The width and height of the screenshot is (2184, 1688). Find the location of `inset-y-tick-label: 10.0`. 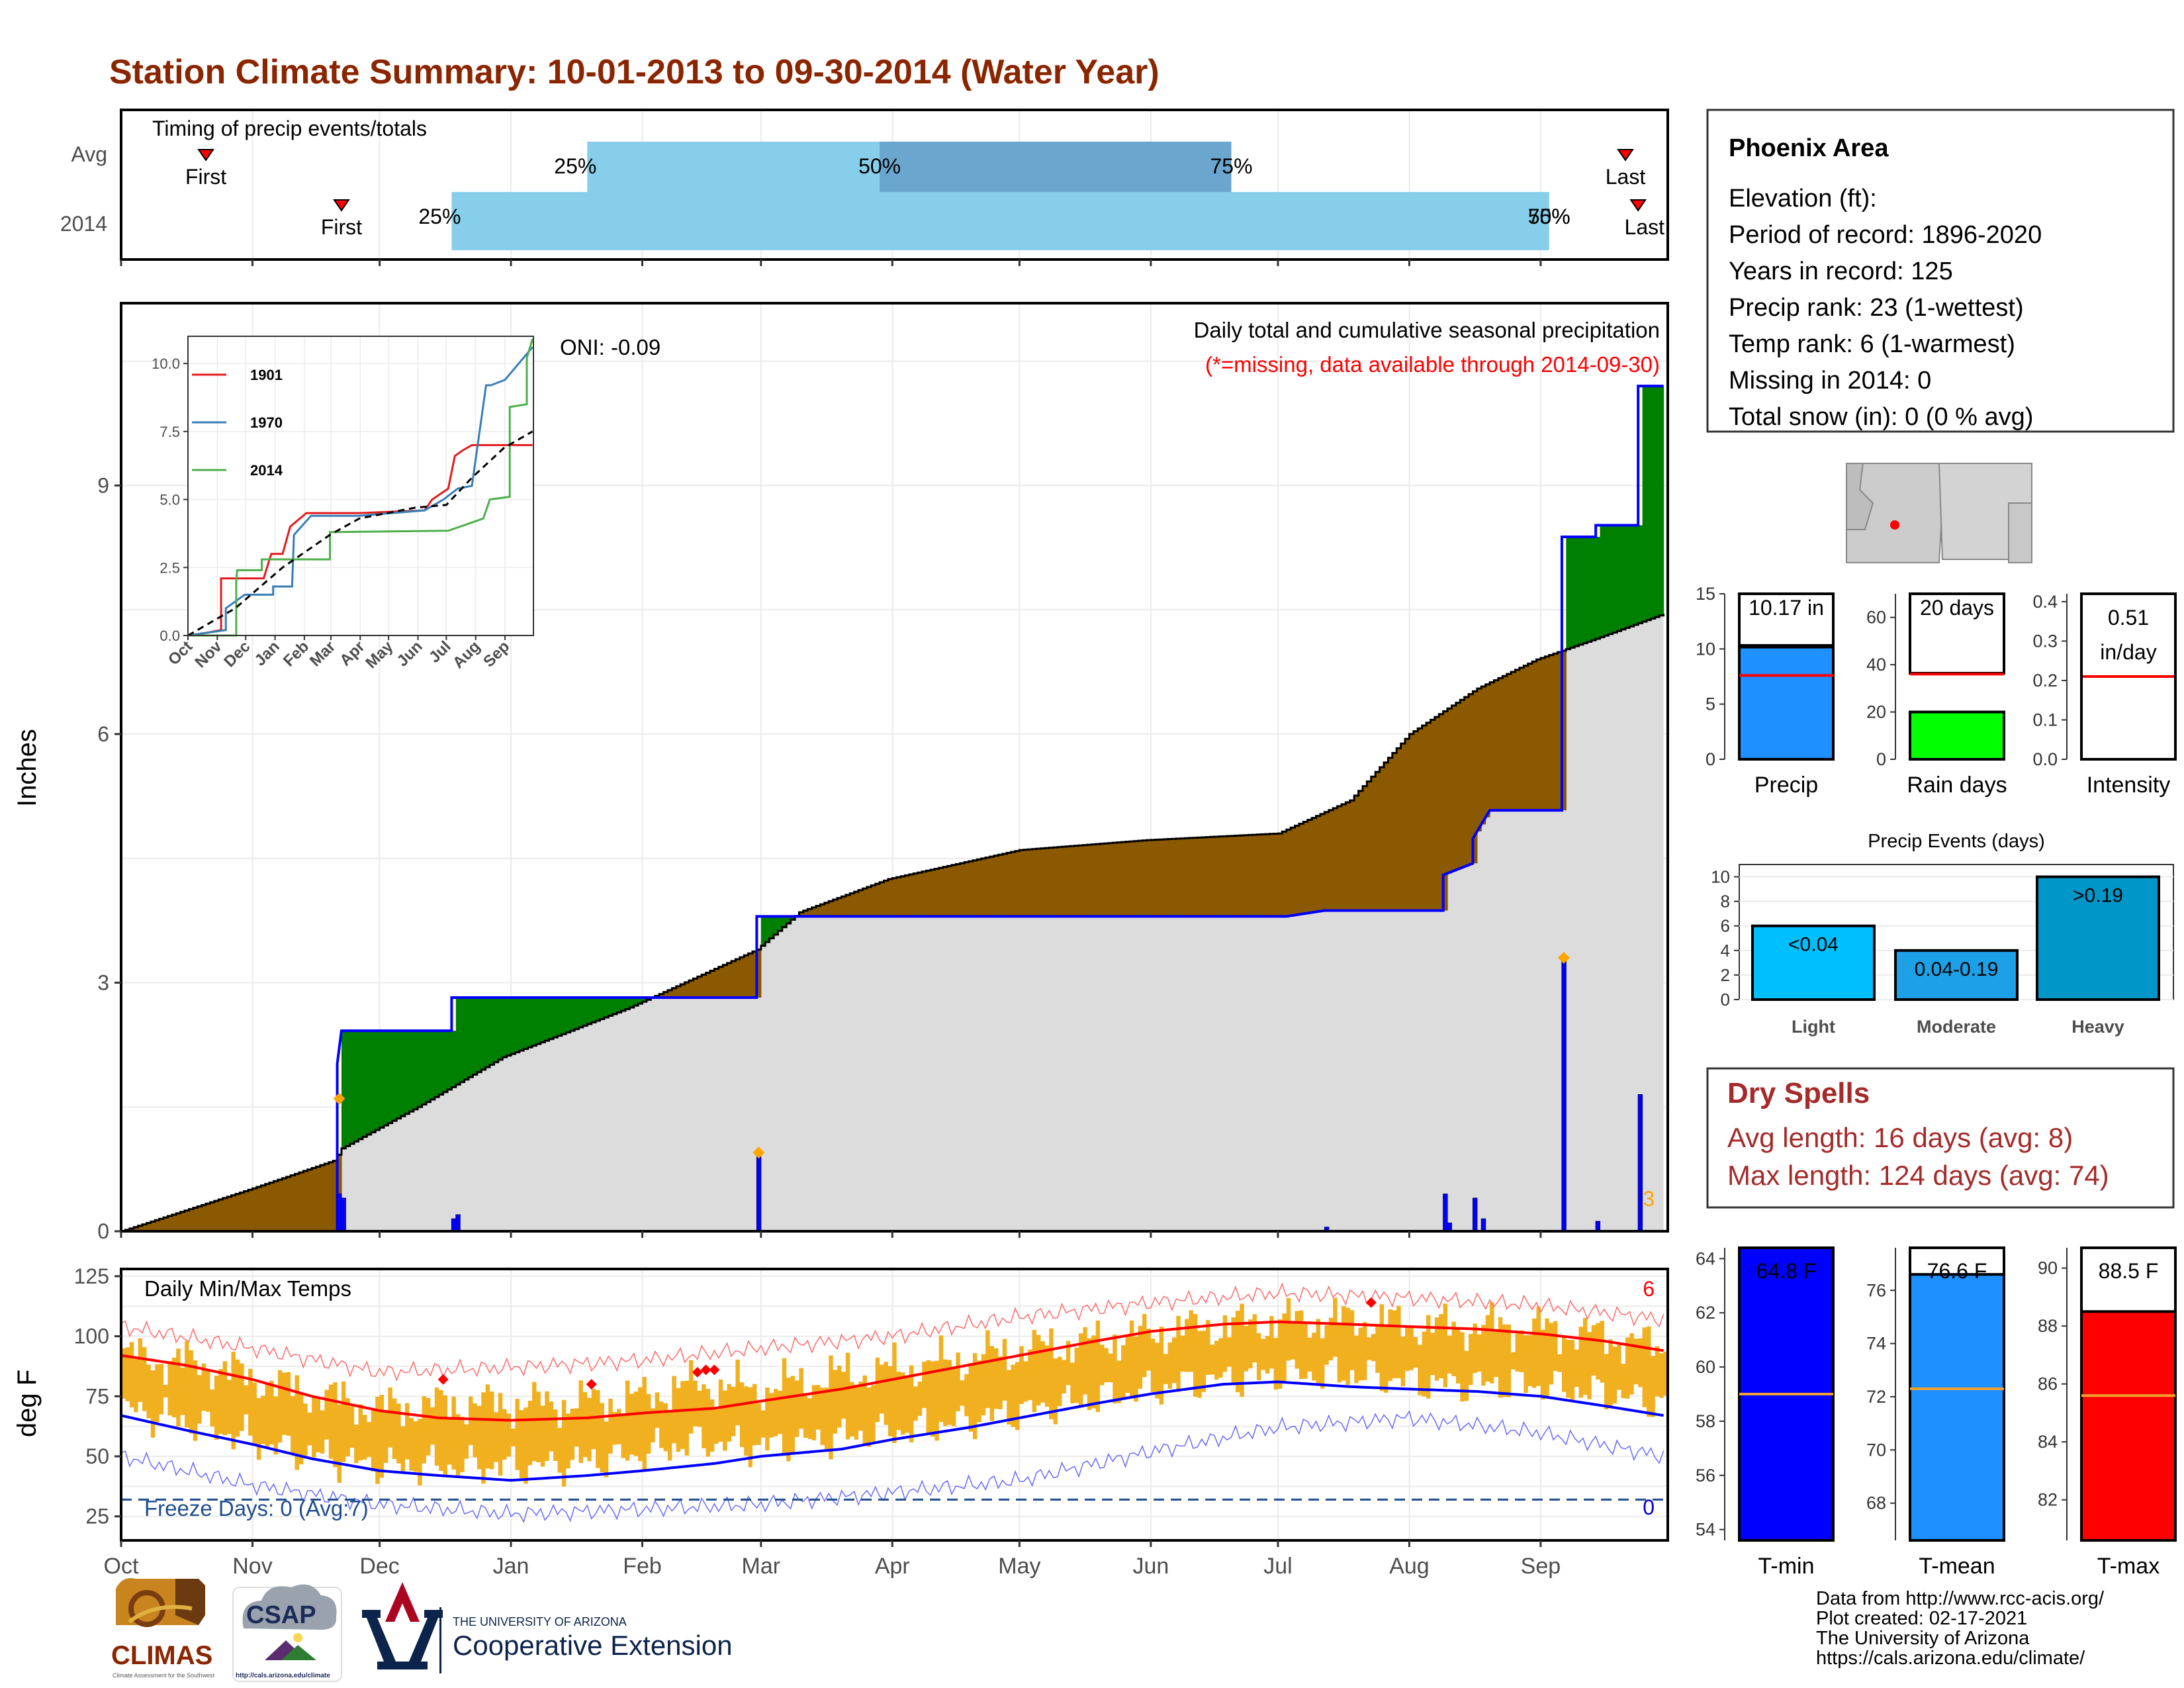

inset-y-tick-label: 10.0 is located at coordinates (166, 363).